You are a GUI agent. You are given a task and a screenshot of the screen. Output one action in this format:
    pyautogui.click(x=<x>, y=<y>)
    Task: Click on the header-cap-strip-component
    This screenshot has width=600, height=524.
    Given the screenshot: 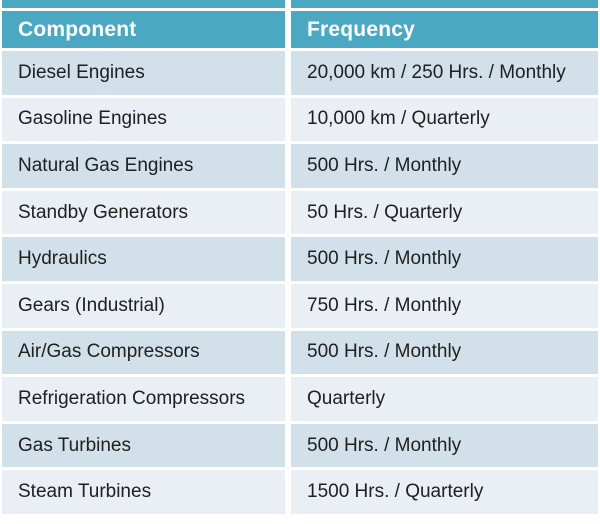 What is the action you would take?
    pyautogui.click(x=143, y=4)
    